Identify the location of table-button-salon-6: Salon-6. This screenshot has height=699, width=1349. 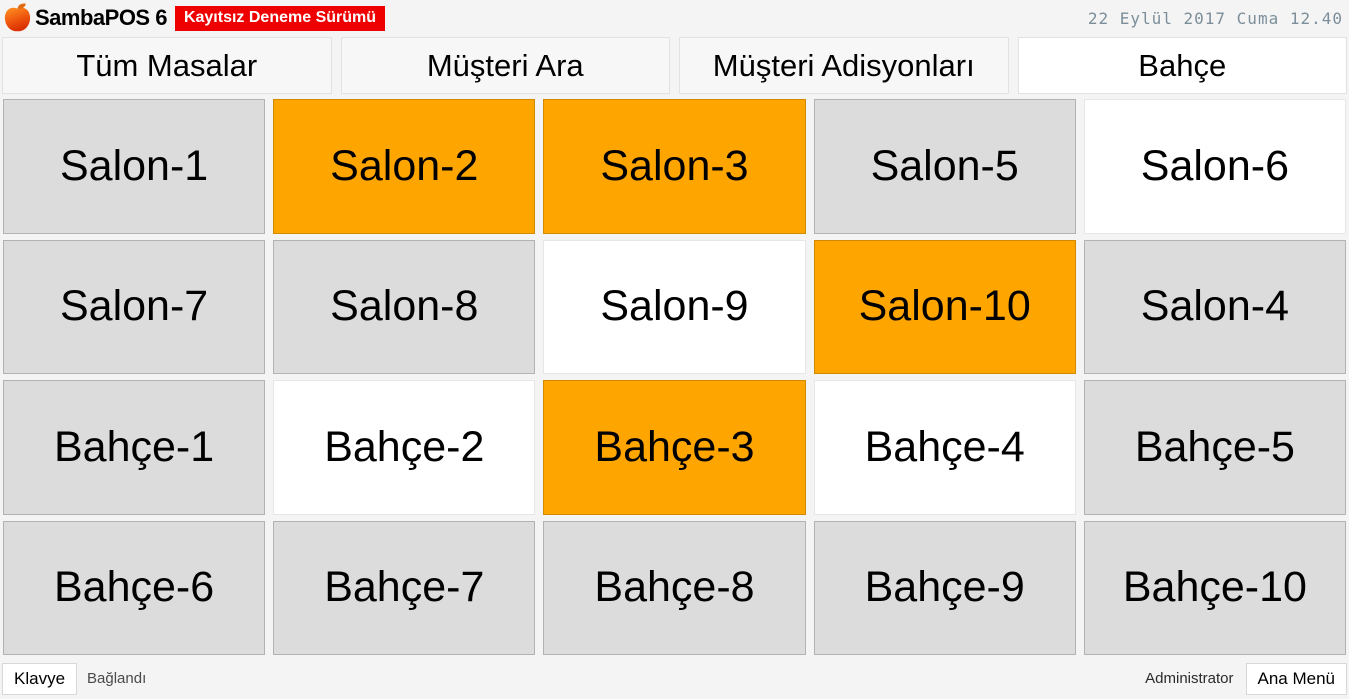
(1214, 166).